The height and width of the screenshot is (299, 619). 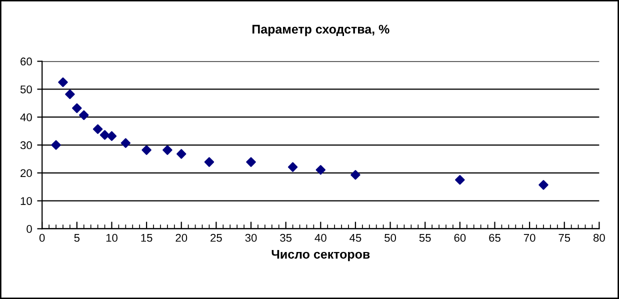 I want to click on x-tick-label: 0, so click(x=42, y=238).